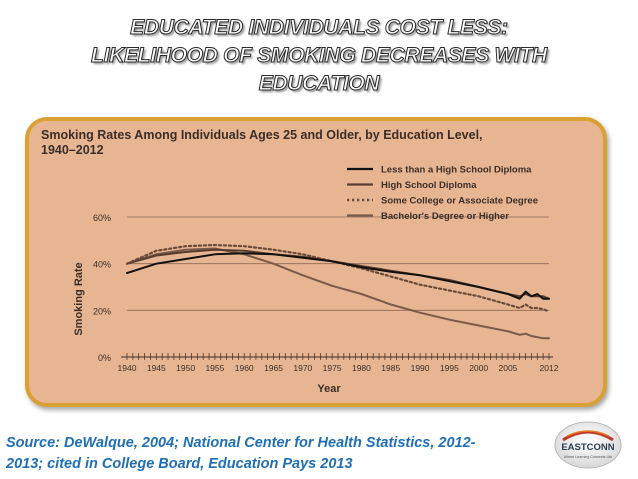 The width and height of the screenshot is (638, 479). I want to click on legend-label-0: Less than a High School Diploma, so click(456, 170).